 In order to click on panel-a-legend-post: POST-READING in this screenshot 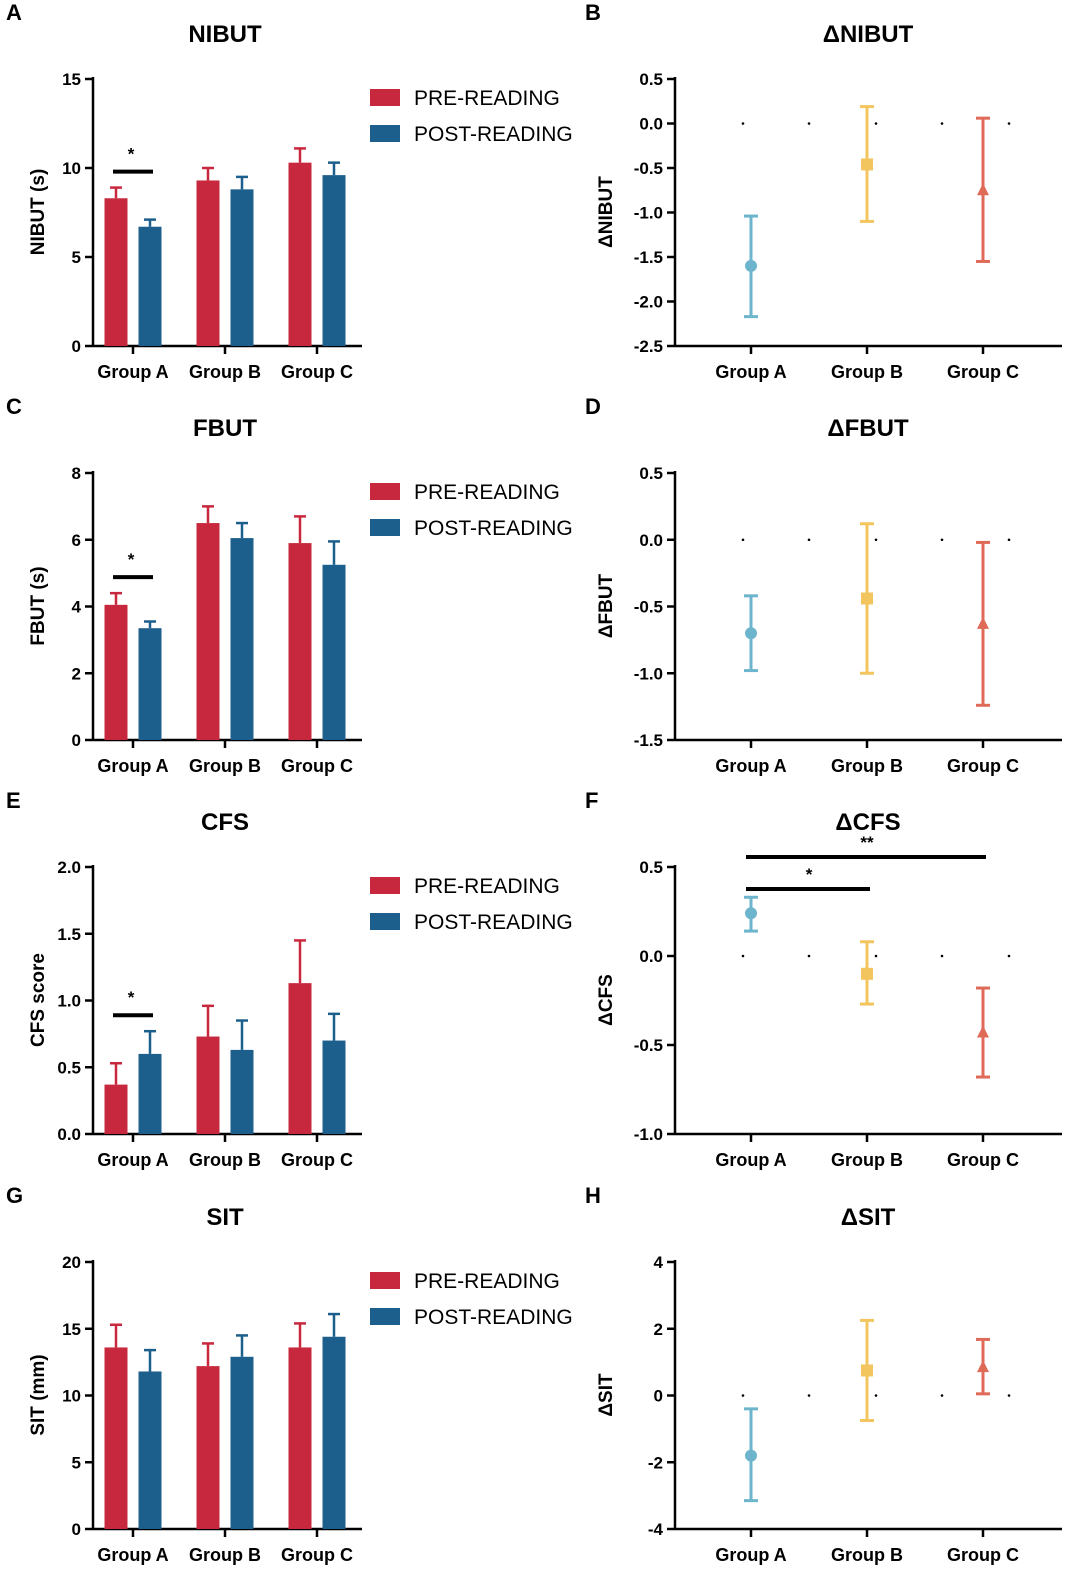, I will do `click(493, 134)`.